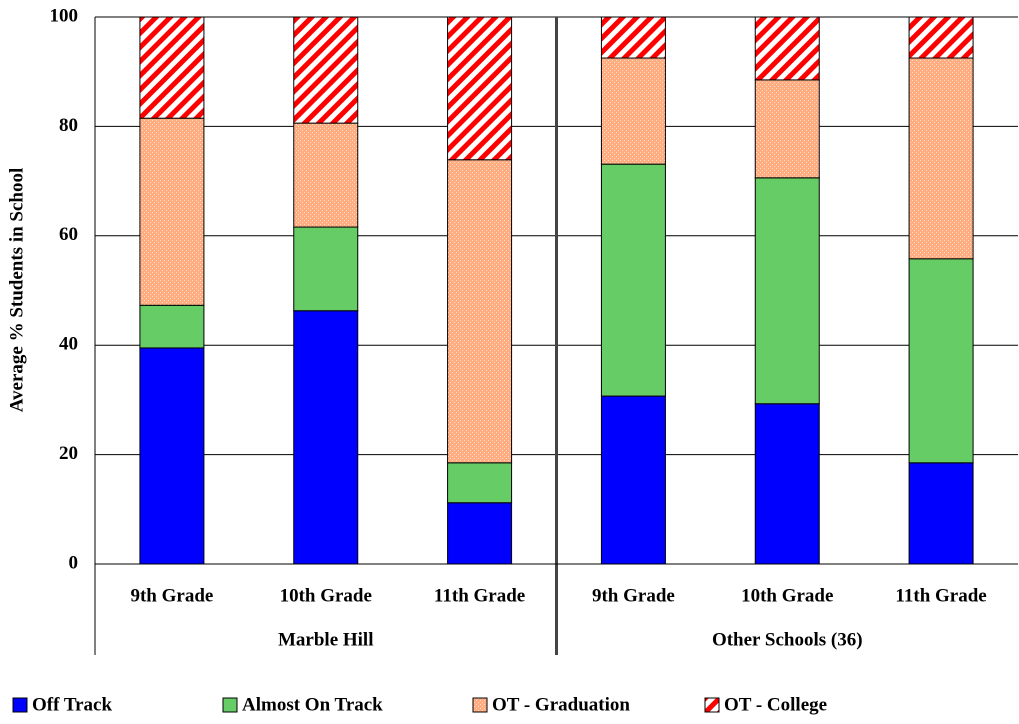 This screenshot has height=724, width=1019. What do you see at coordinates (326, 639) in the screenshot?
I see `group-label: Marble Hill` at bounding box center [326, 639].